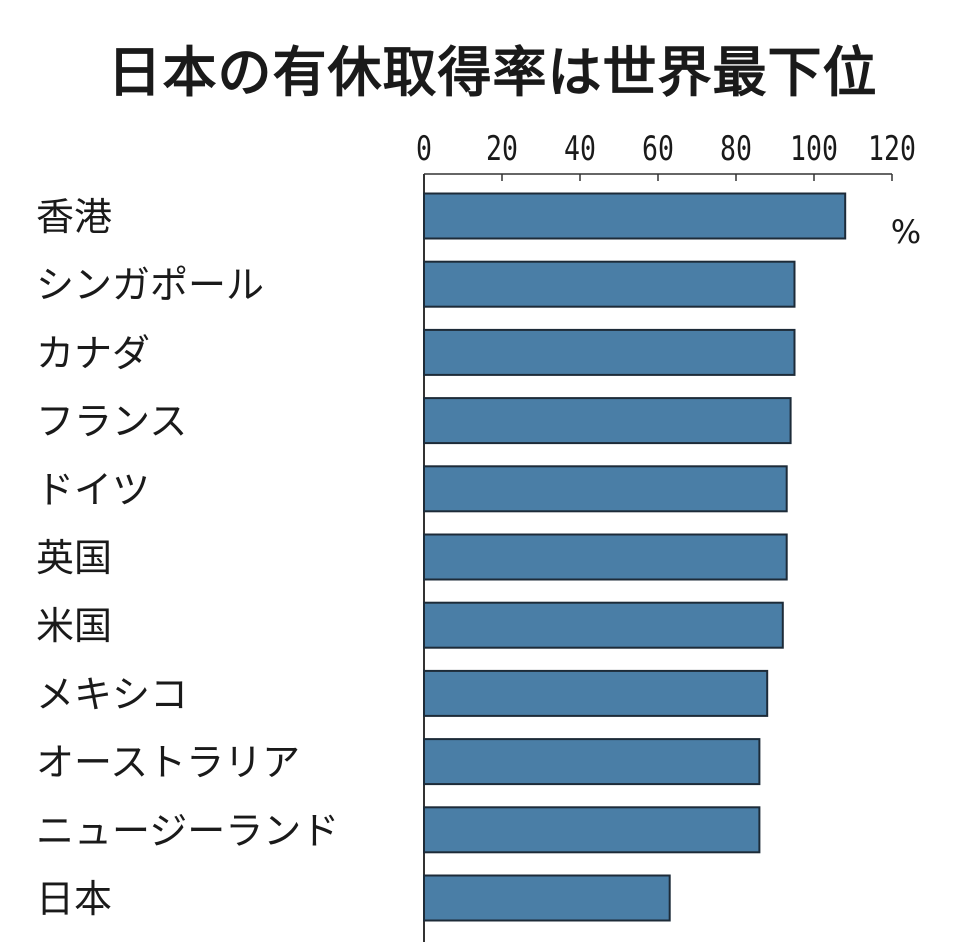  What do you see at coordinates (580, 149) in the screenshot?
I see `x-tick-label: 40` at bounding box center [580, 149].